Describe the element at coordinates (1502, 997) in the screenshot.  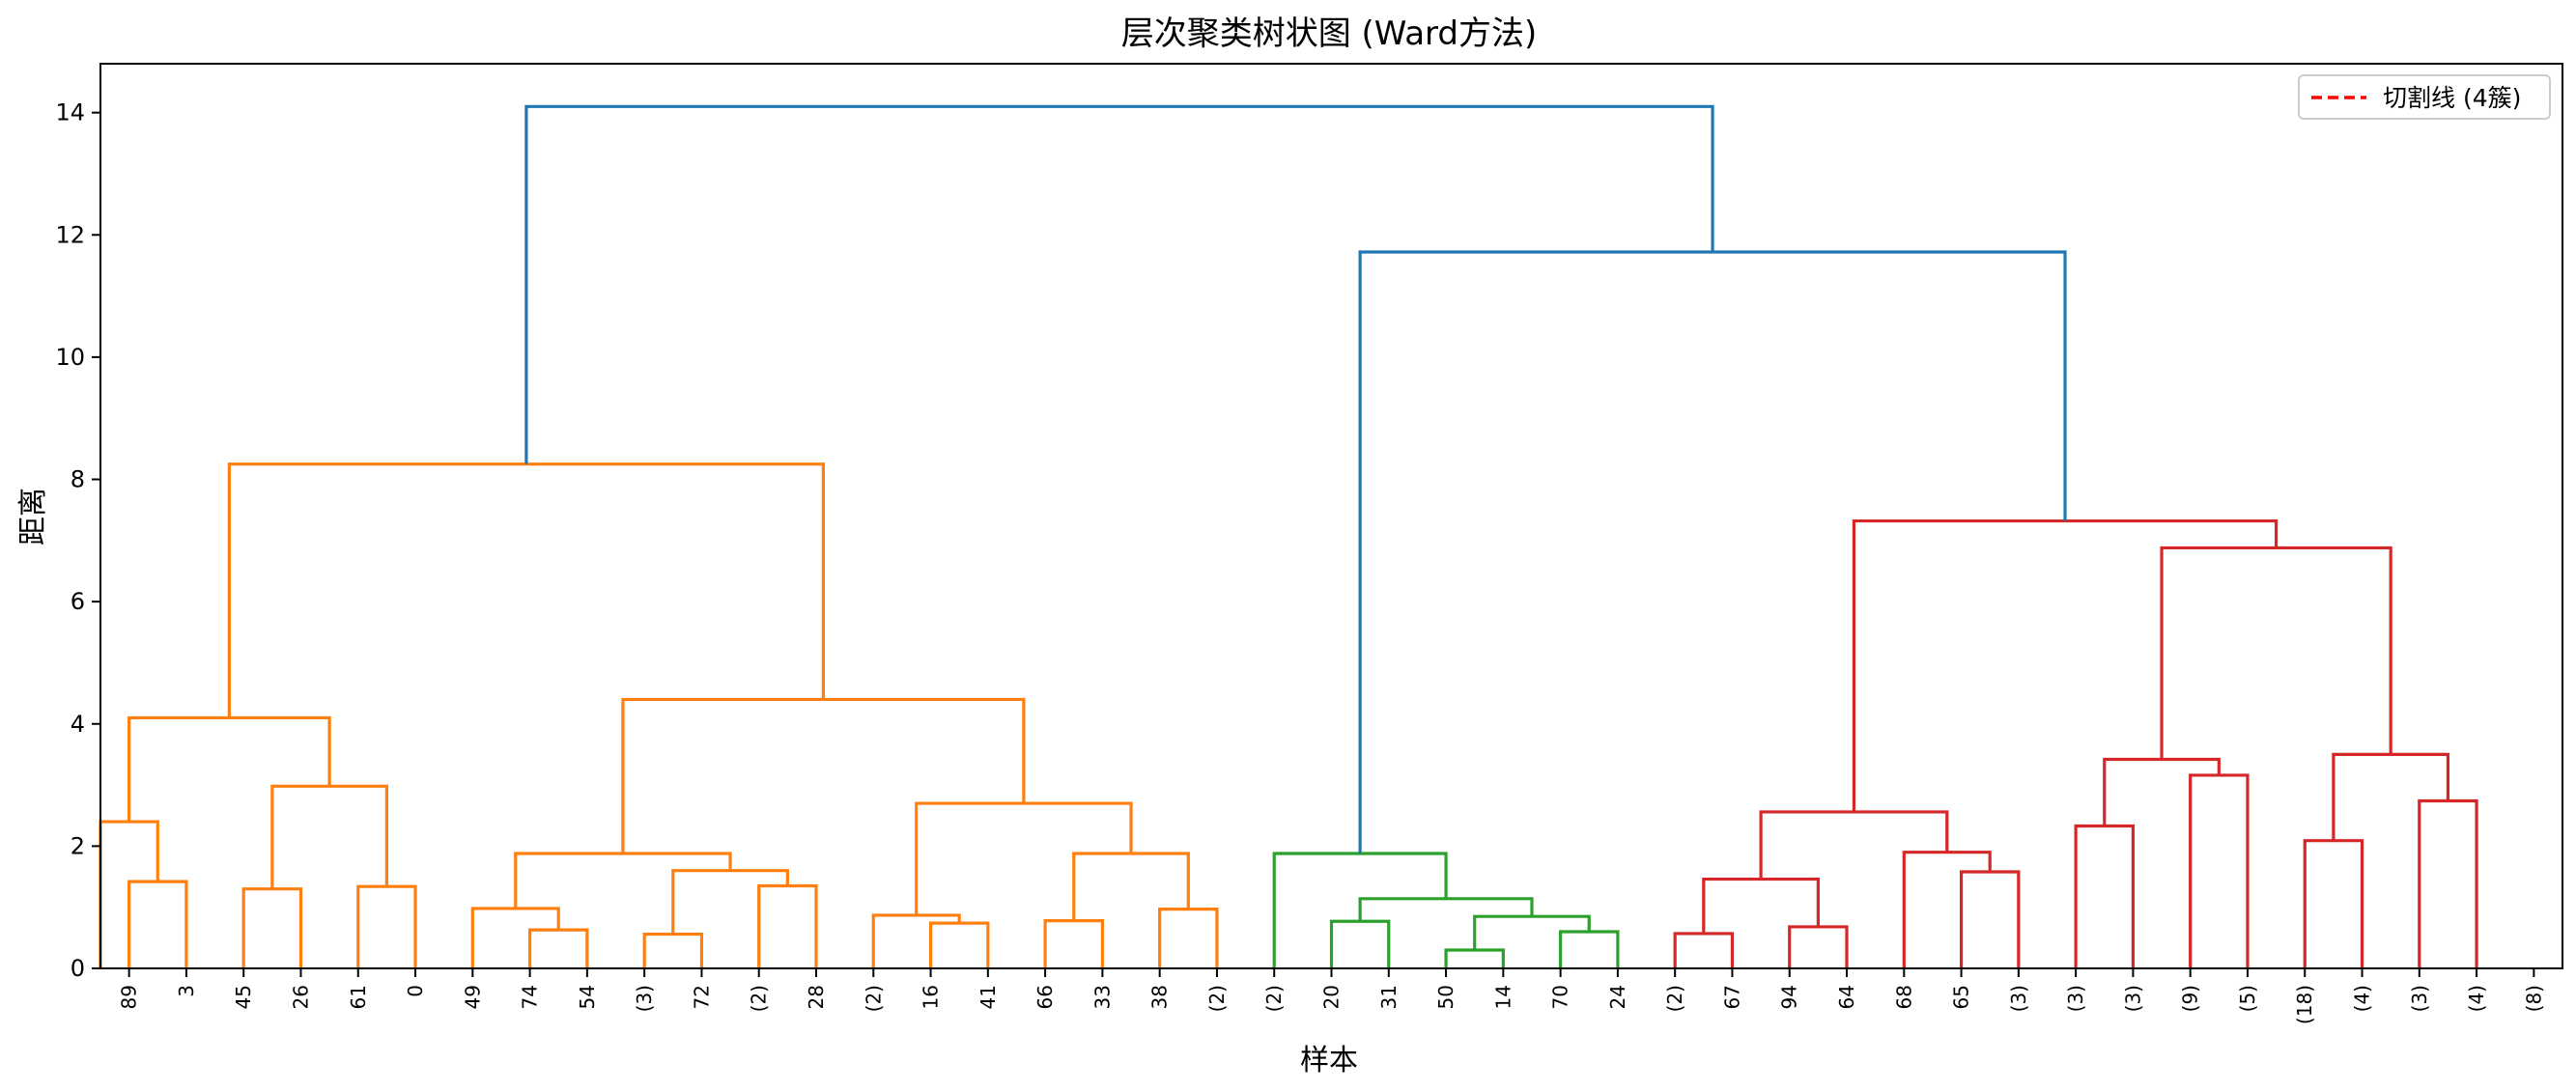
I see `x-tick-label: 14` at that location.